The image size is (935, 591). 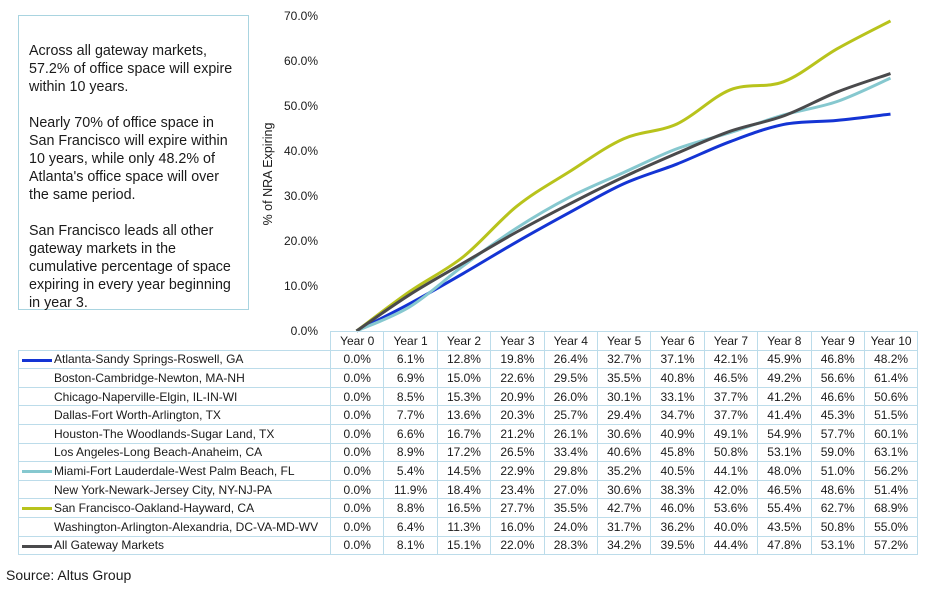 What do you see at coordinates (624, 489) in the screenshot?
I see `data-label: 30.6%` at bounding box center [624, 489].